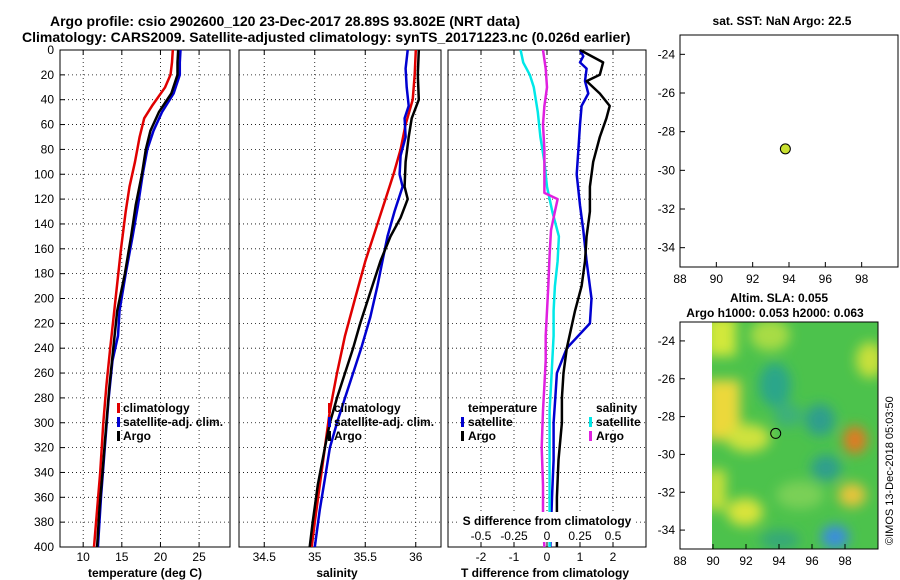  I want to click on sla-map-heatmap, so click(795, 435).